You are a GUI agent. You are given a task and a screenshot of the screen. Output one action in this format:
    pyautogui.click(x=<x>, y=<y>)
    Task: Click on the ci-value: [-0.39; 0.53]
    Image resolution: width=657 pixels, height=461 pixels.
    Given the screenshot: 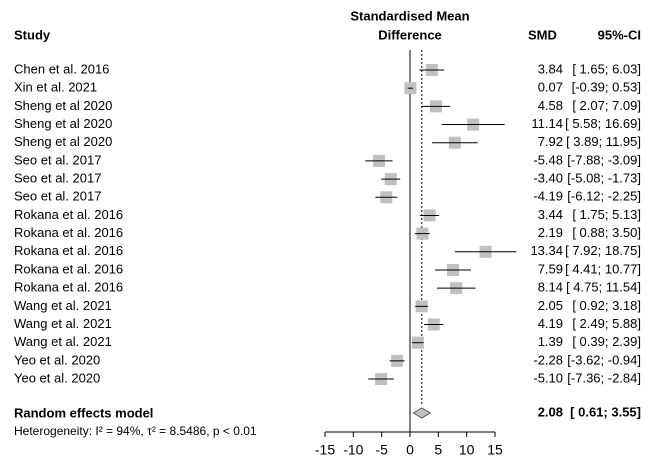 What is the action you would take?
    pyautogui.click(x=606, y=87)
    